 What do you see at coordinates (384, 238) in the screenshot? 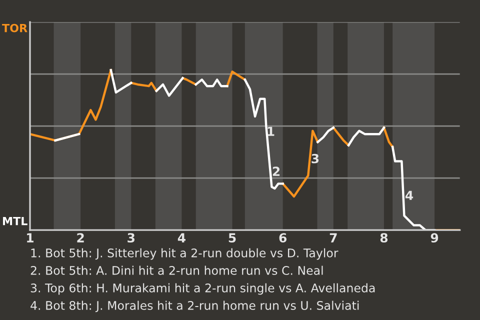
I see `x-tick-label: 8` at bounding box center [384, 238].